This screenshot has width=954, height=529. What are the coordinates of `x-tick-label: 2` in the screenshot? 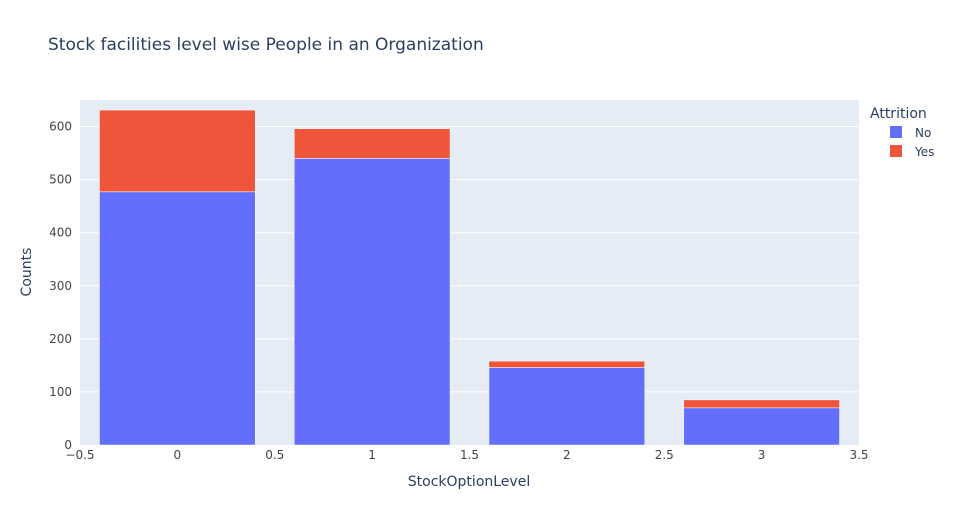 It's located at (567, 455).